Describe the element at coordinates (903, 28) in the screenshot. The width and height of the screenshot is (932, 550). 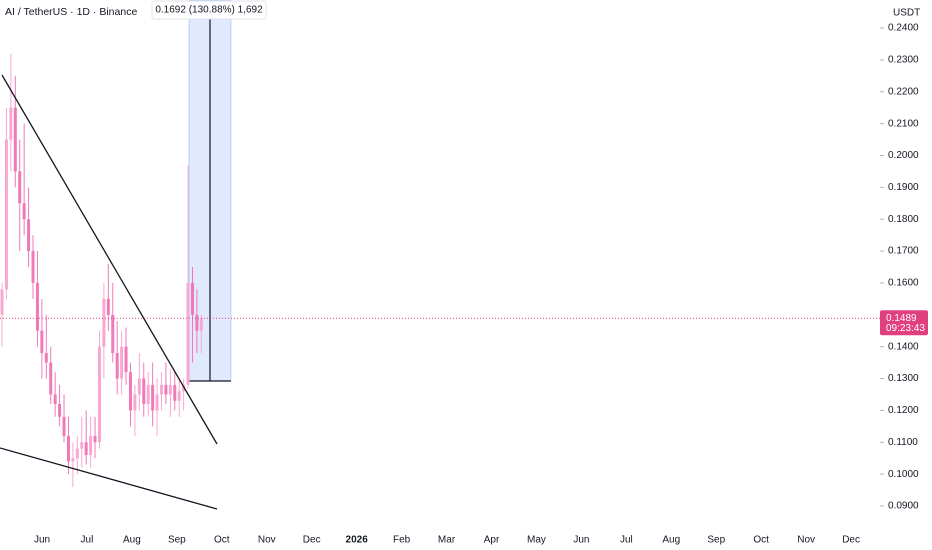
I see `y-tick-label: 0.2400` at that location.